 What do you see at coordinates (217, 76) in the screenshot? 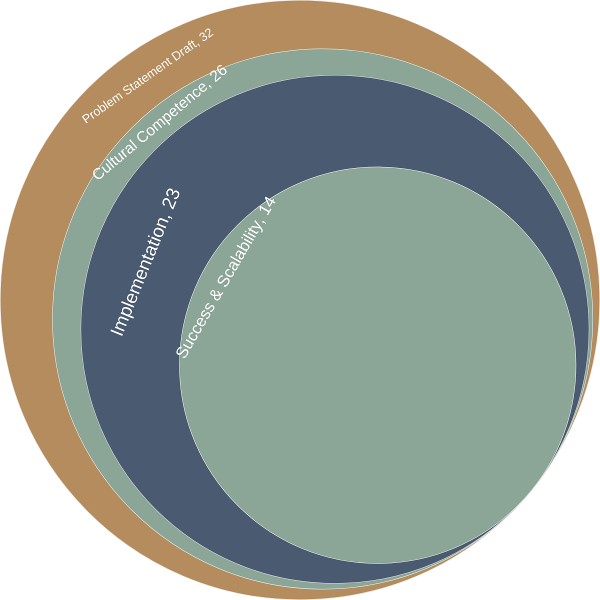
I see `data-label: , 26` at bounding box center [217, 76].